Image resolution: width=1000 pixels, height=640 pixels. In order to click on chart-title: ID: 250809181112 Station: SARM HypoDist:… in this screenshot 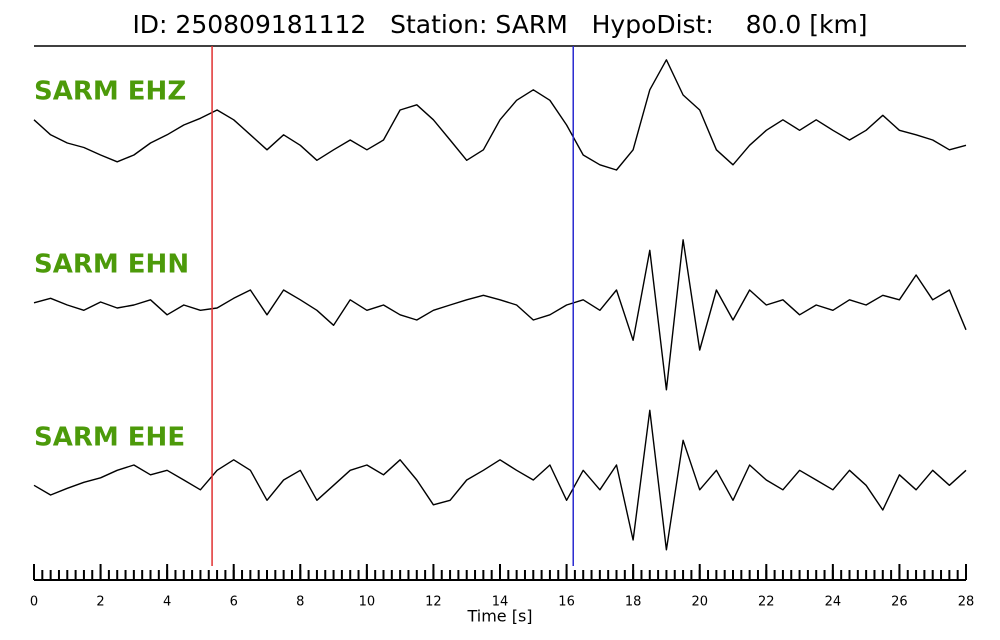, I will do `click(499, 24)`.